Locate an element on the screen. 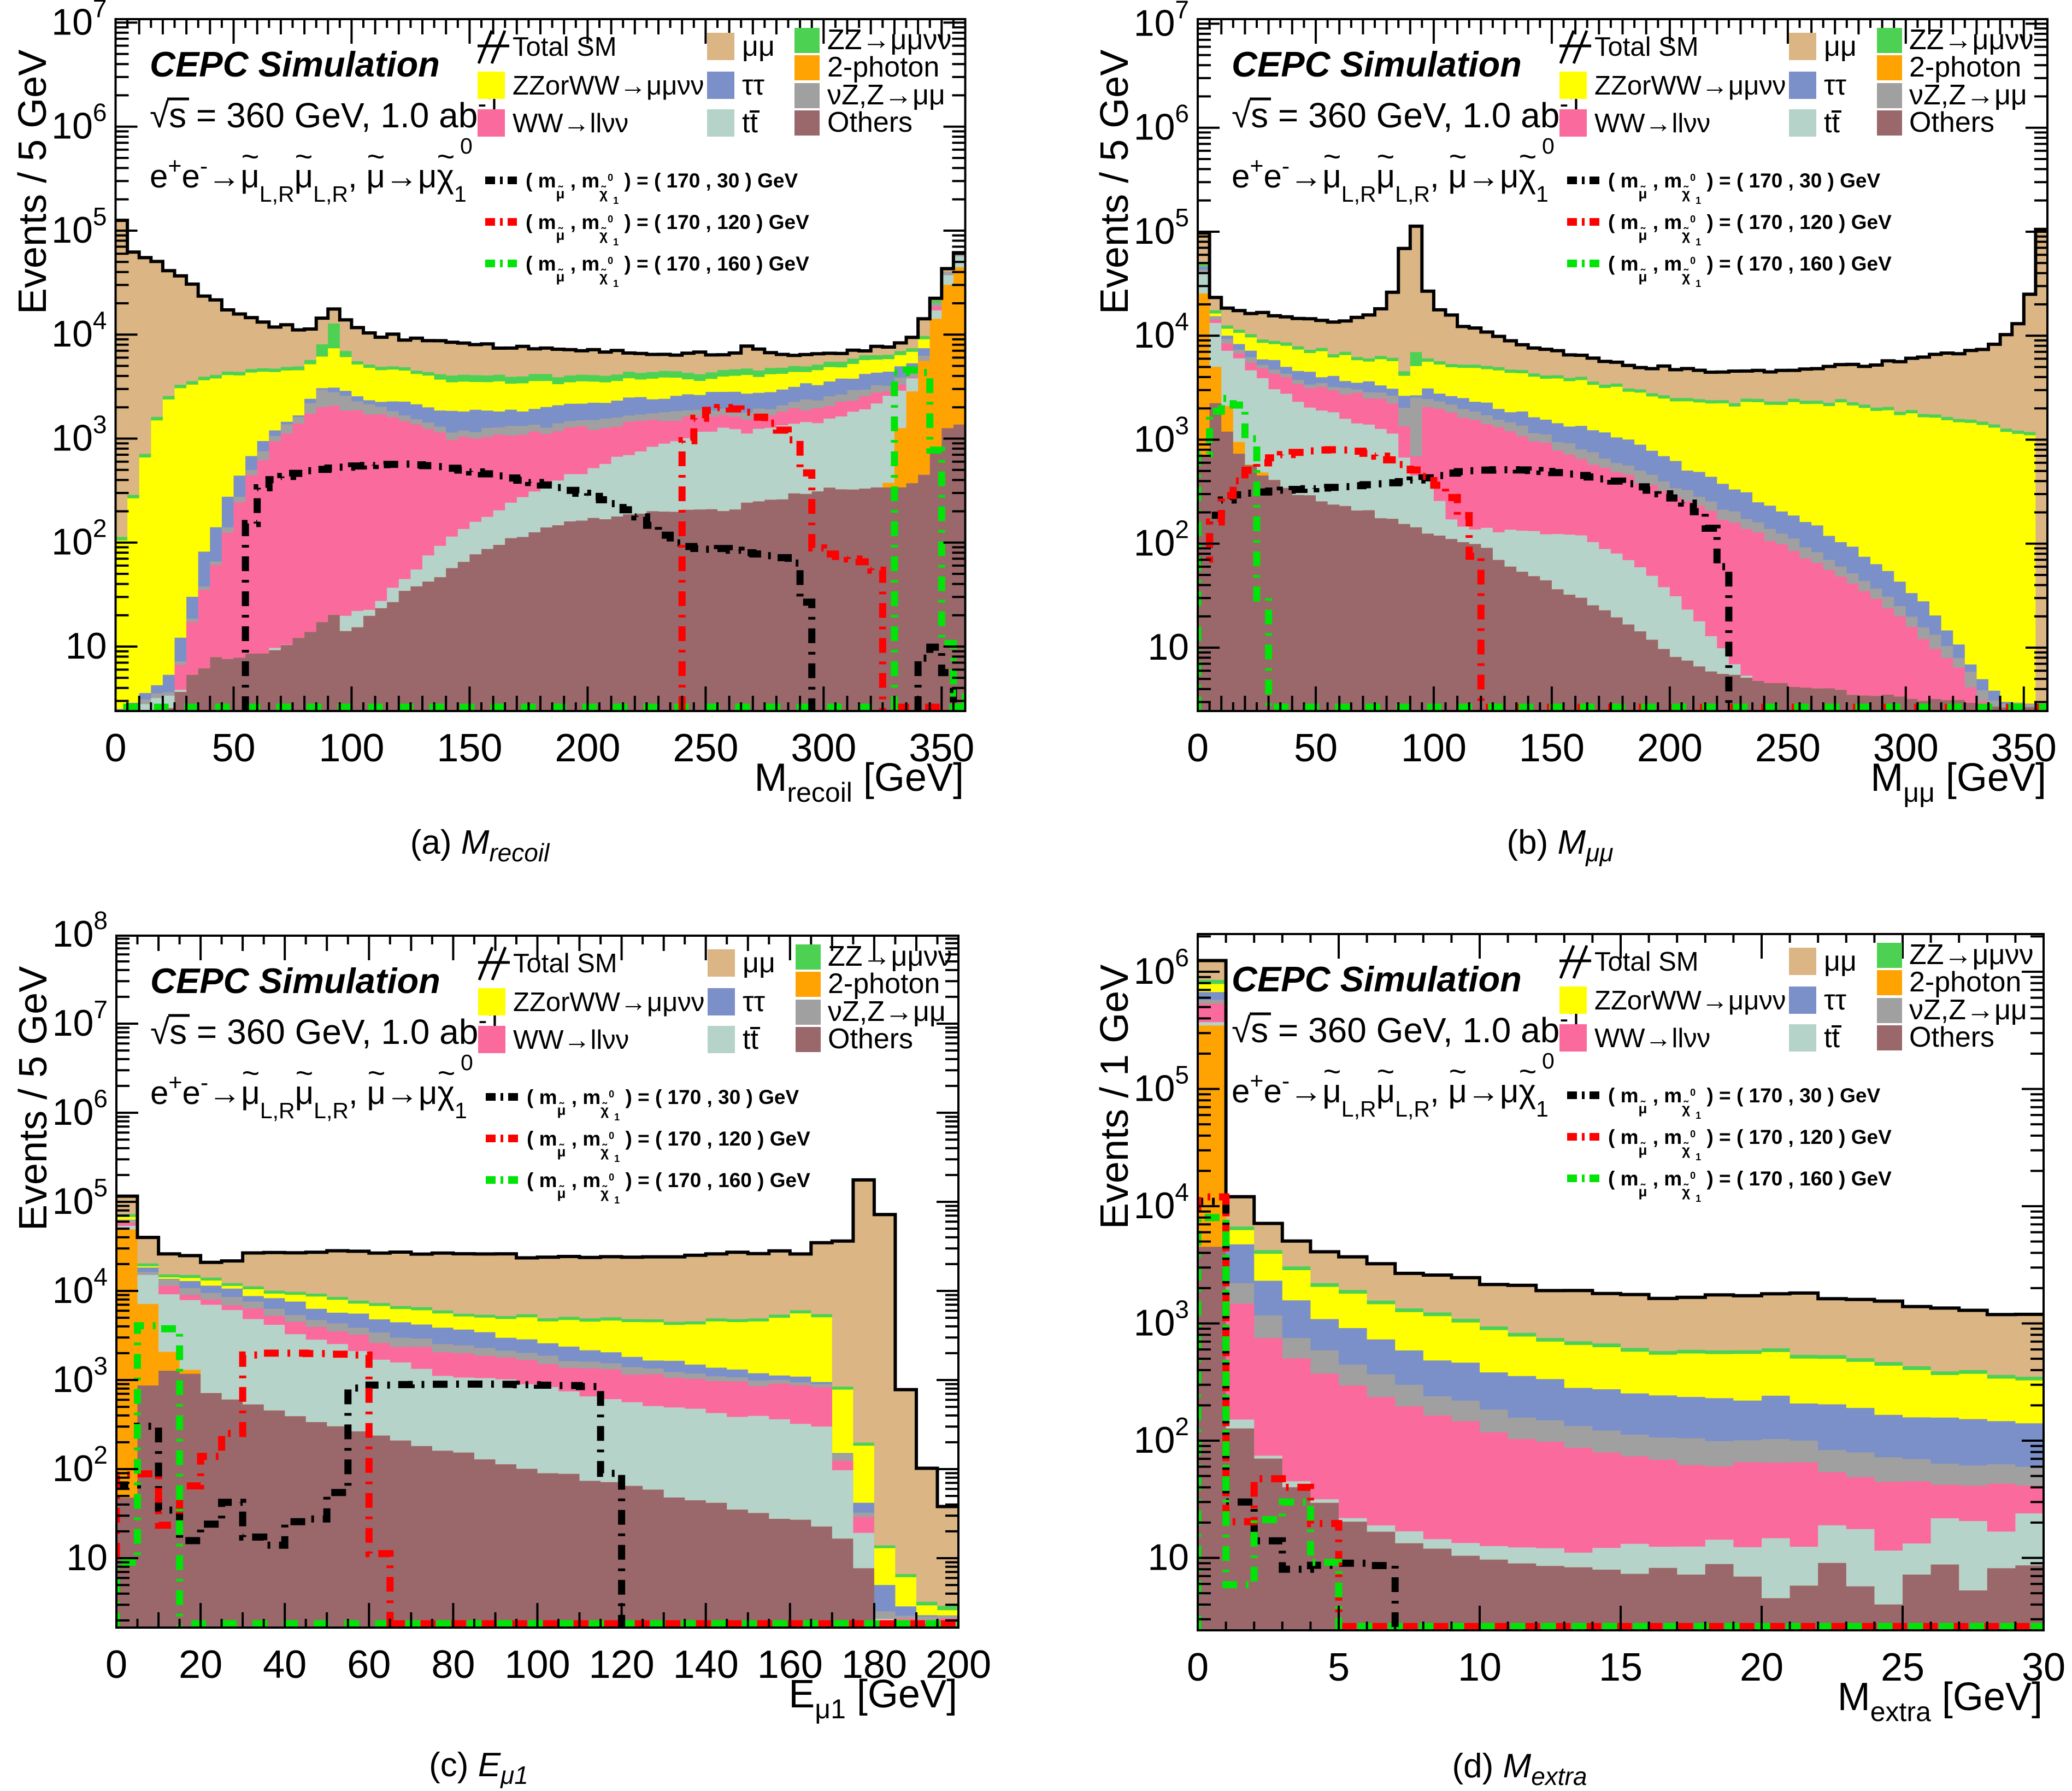 This screenshot has width=2072, height=1791. svg-text: 105 is located at coordinates (79, 226).